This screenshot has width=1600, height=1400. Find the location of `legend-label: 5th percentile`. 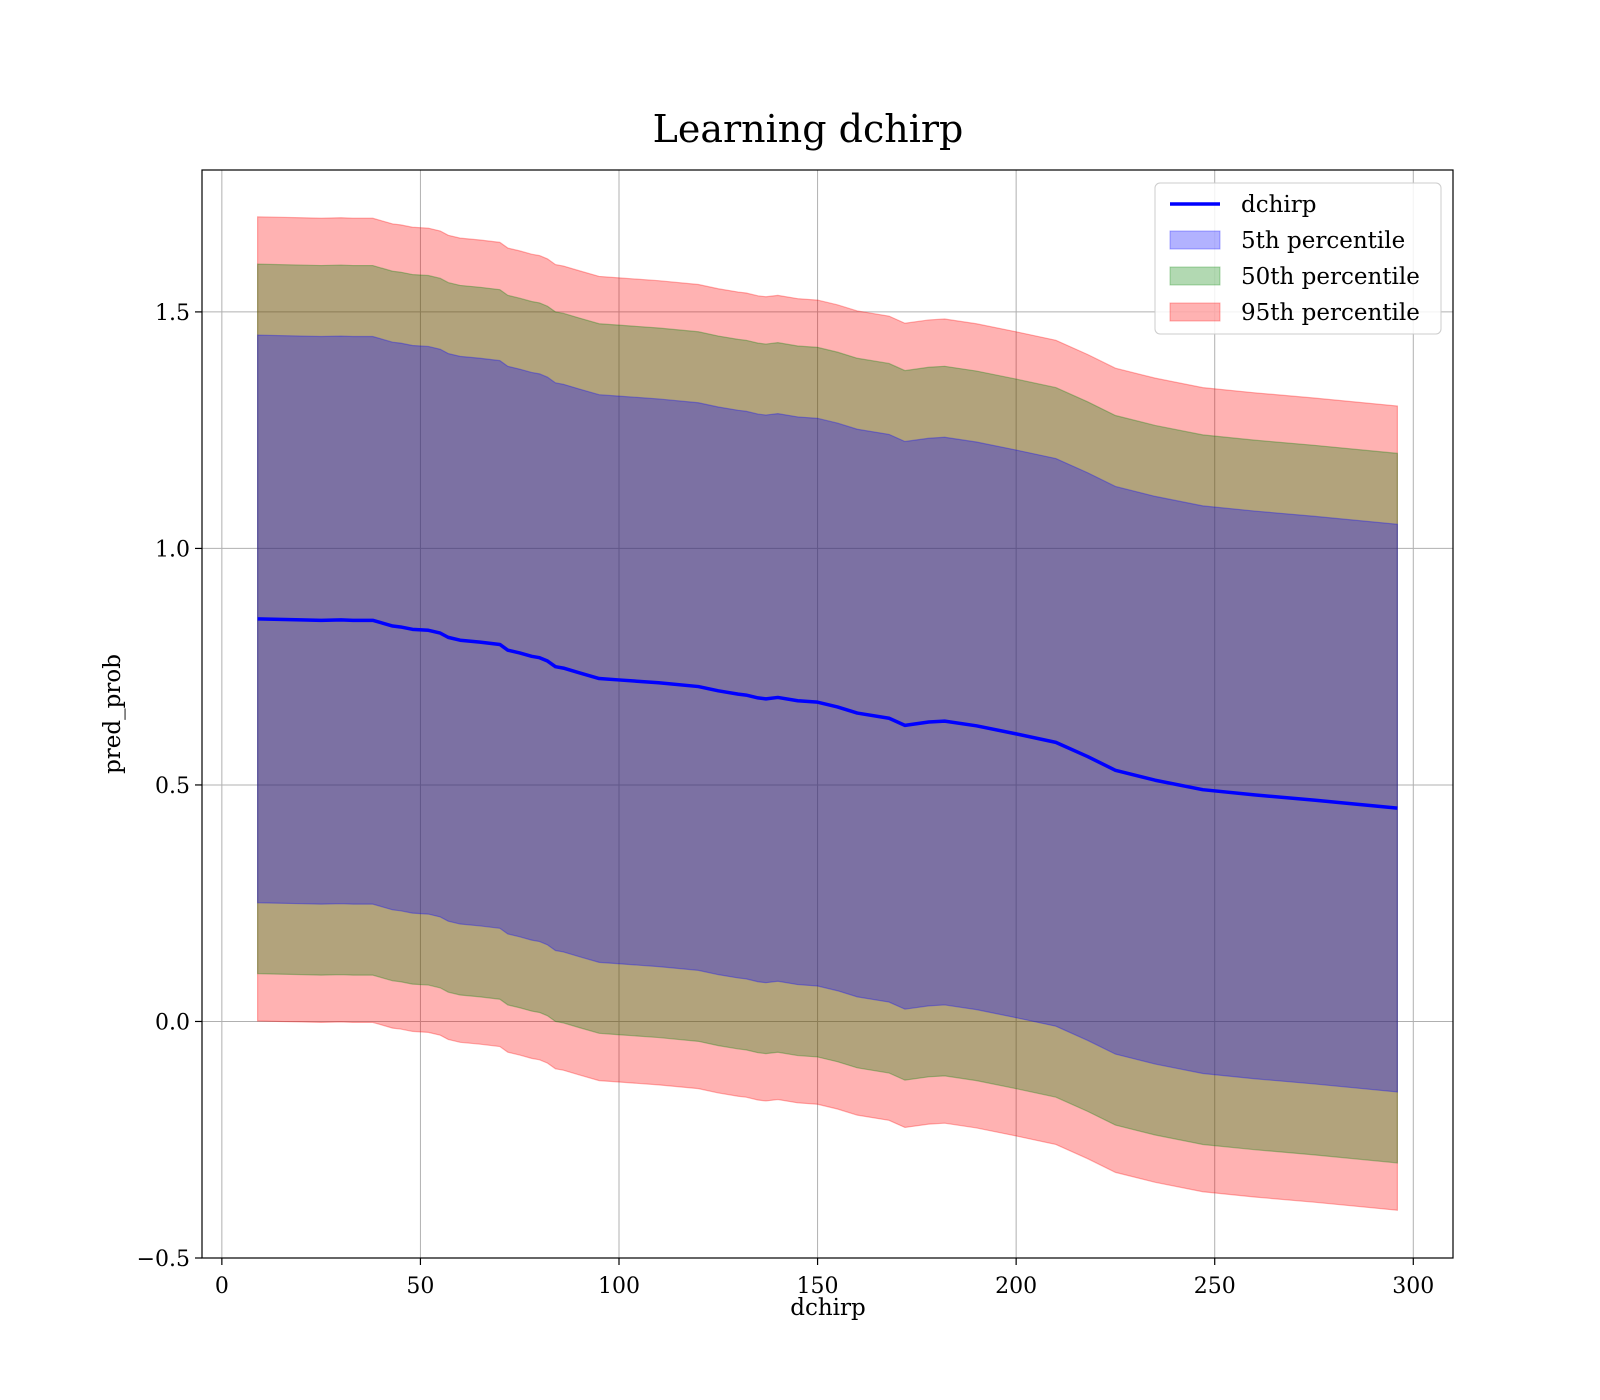

legend-label: 5th percentile is located at coordinates (1323, 241).